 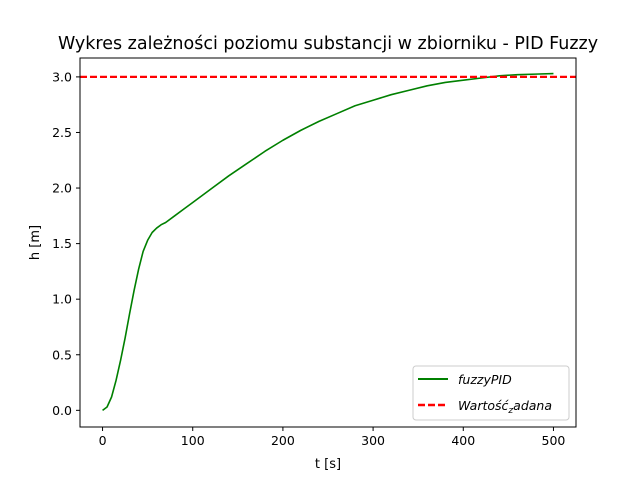 I want to click on y-tick-label: 2.0, so click(x=62, y=188).